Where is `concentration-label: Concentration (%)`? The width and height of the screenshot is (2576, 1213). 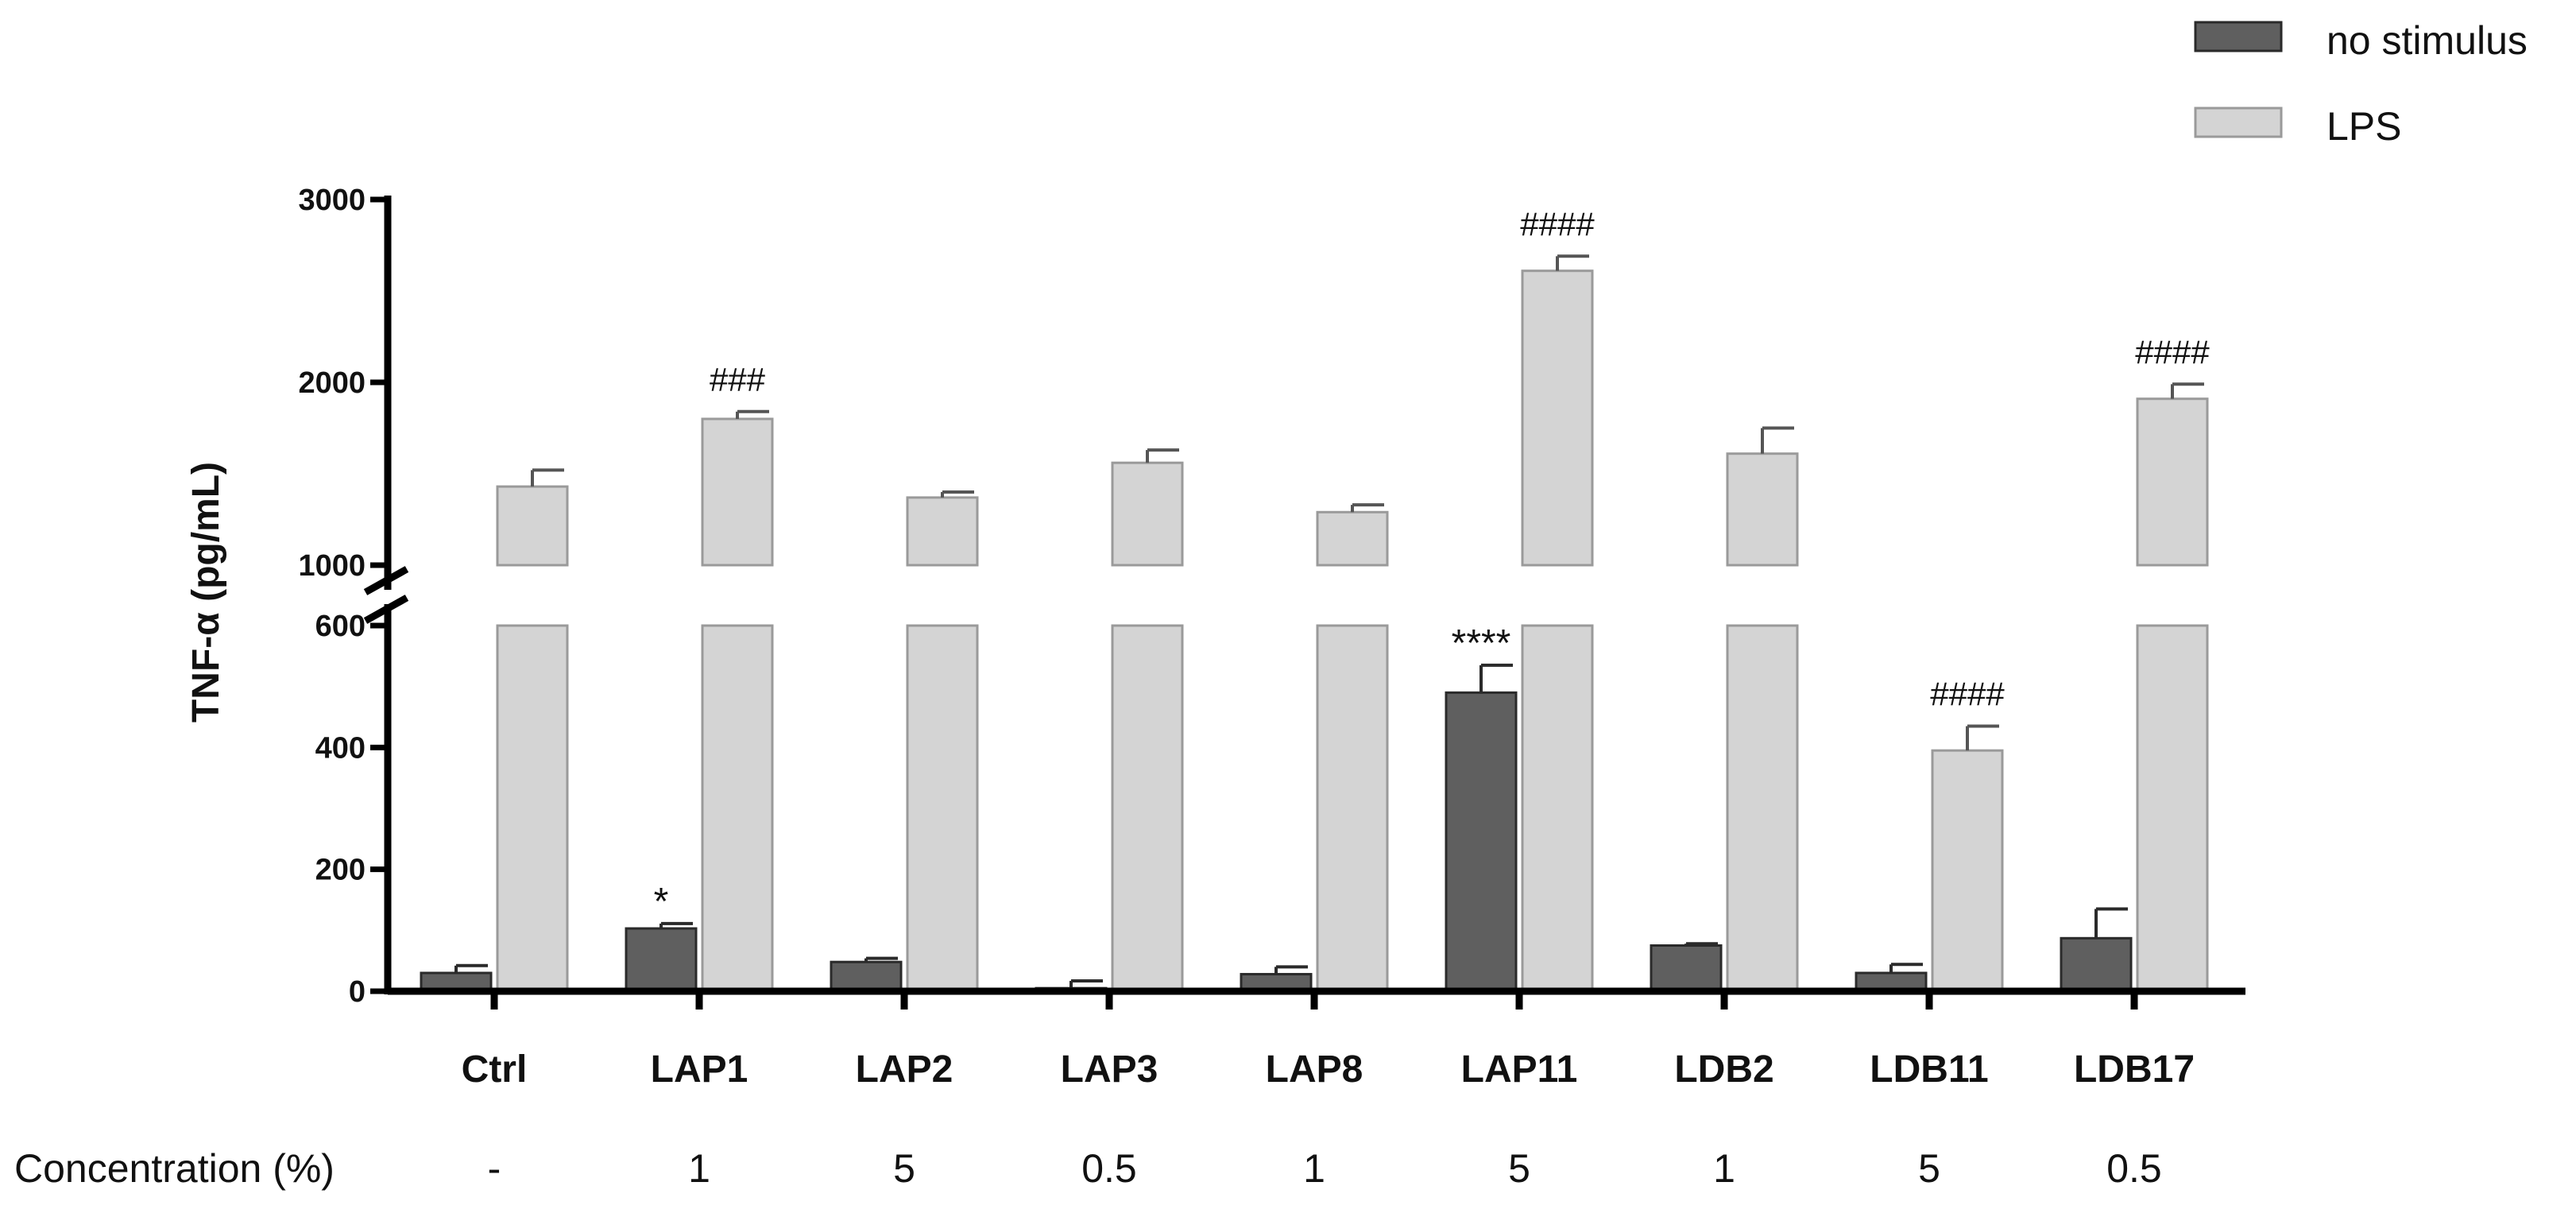
concentration-label: Concentration (%) is located at coordinates (174, 1169).